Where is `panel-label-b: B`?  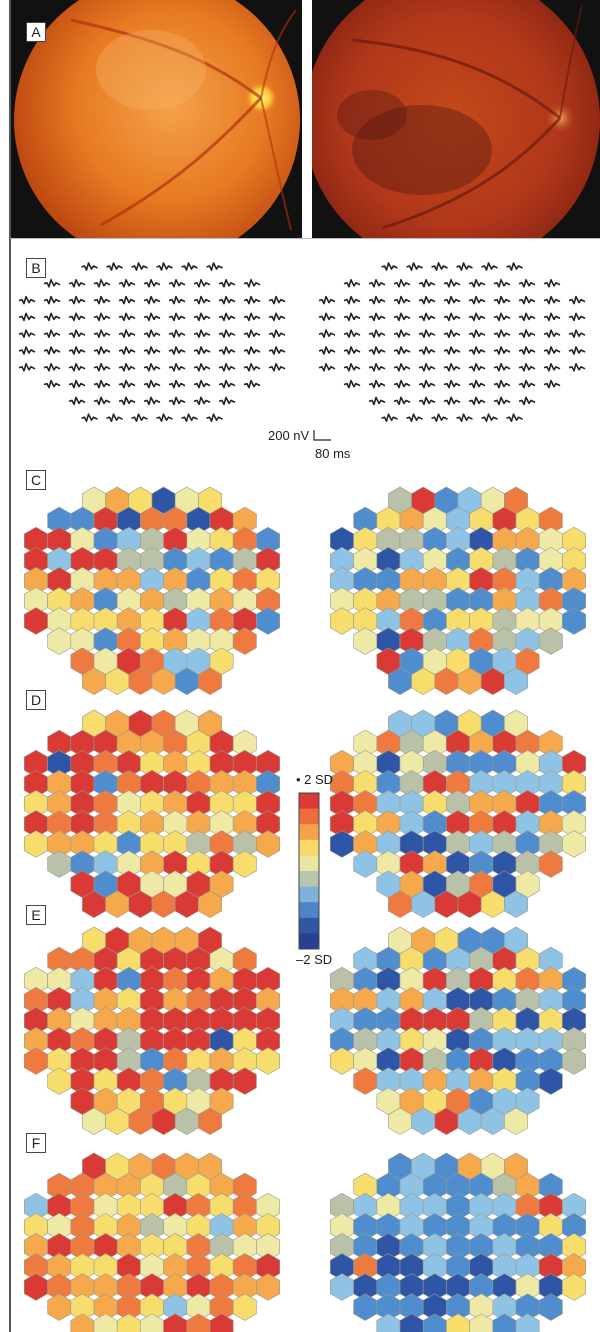 panel-label-b: B is located at coordinates (36, 268).